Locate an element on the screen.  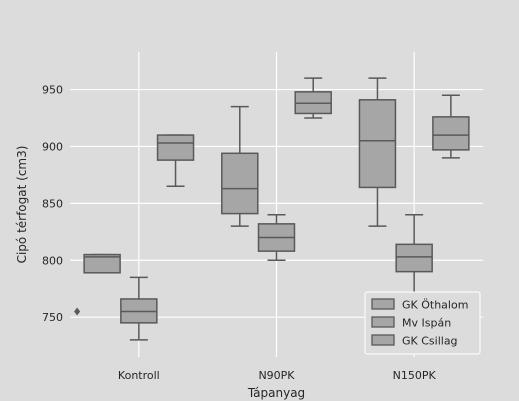
legend: GK Öthalom Mv Ispán GK Csillag is located at coordinates (422, 323).